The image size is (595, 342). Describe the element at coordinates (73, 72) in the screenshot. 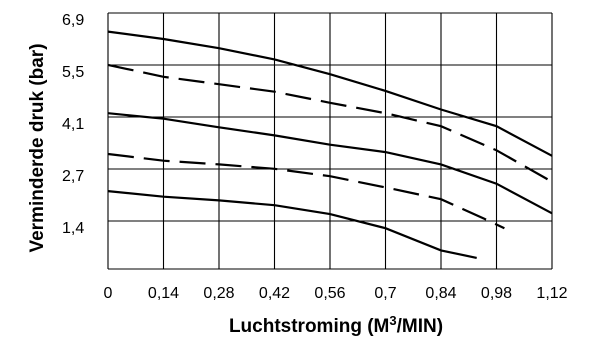

I see `y-tick-label: 5,5` at that location.